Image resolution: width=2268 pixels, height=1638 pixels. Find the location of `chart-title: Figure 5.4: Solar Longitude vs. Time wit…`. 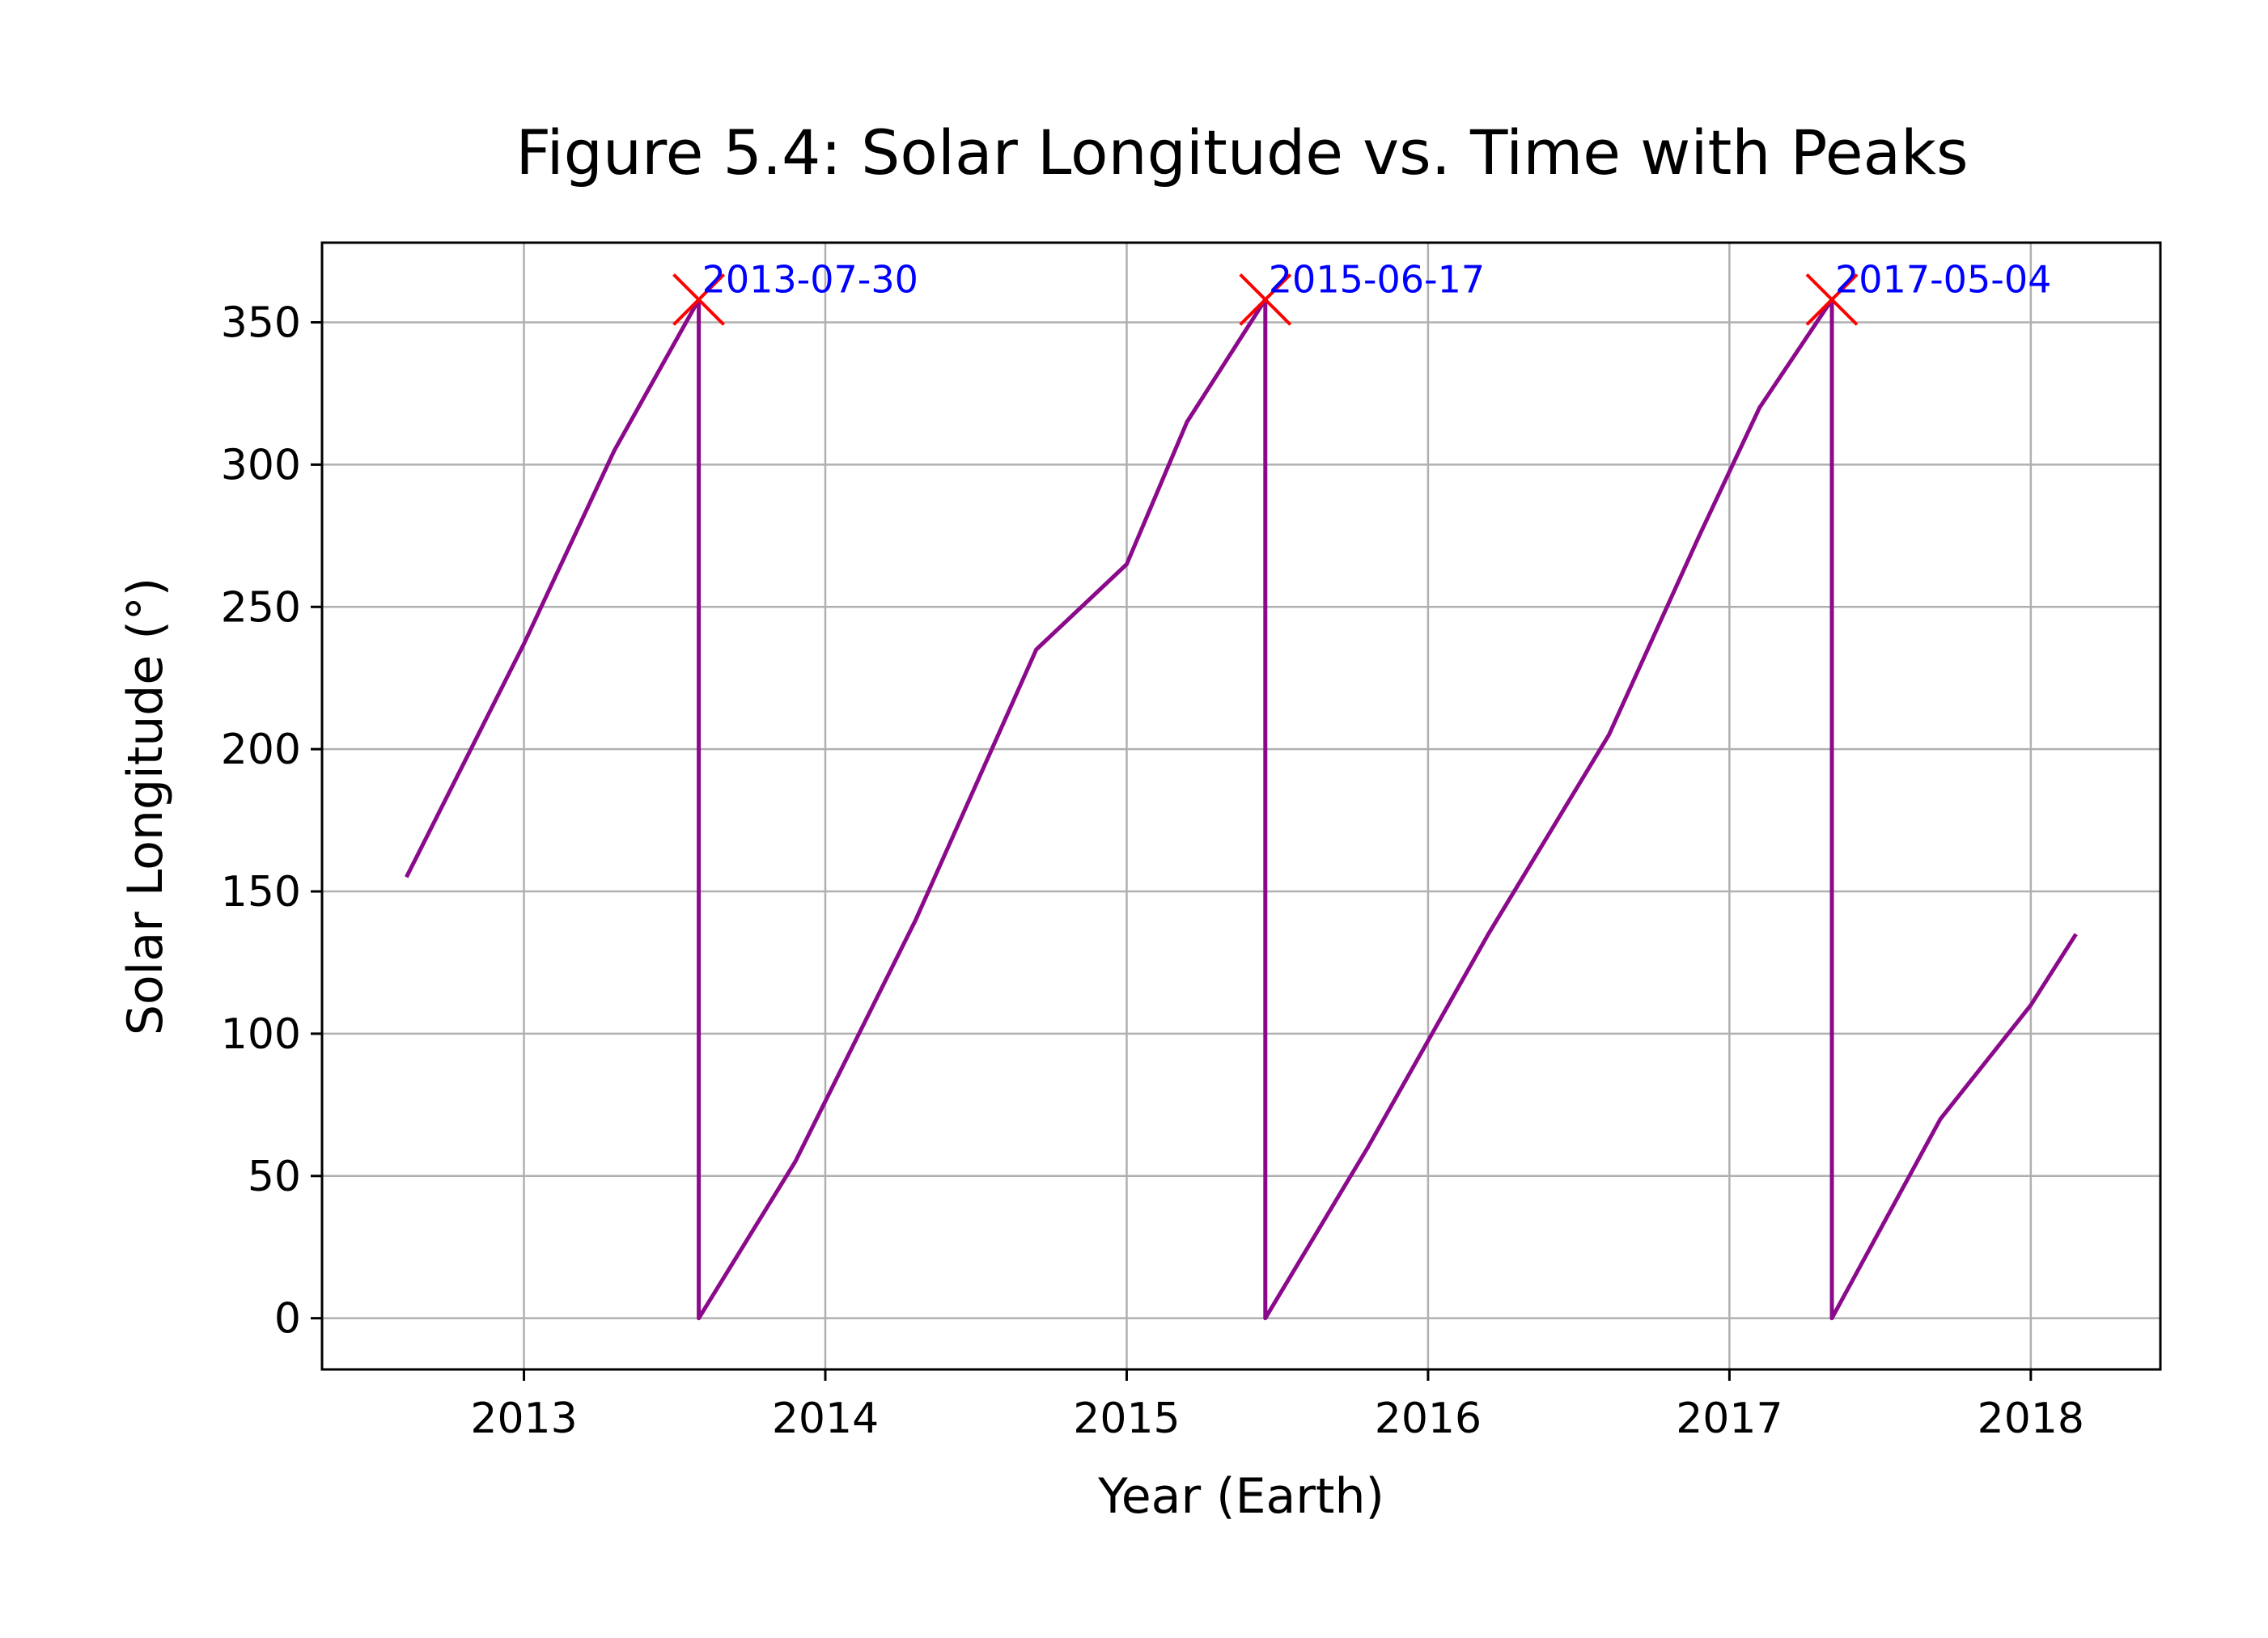

chart-title: Figure 5.4: Solar Longitude vs. Time wit… is located at coordinates (1242, 152).